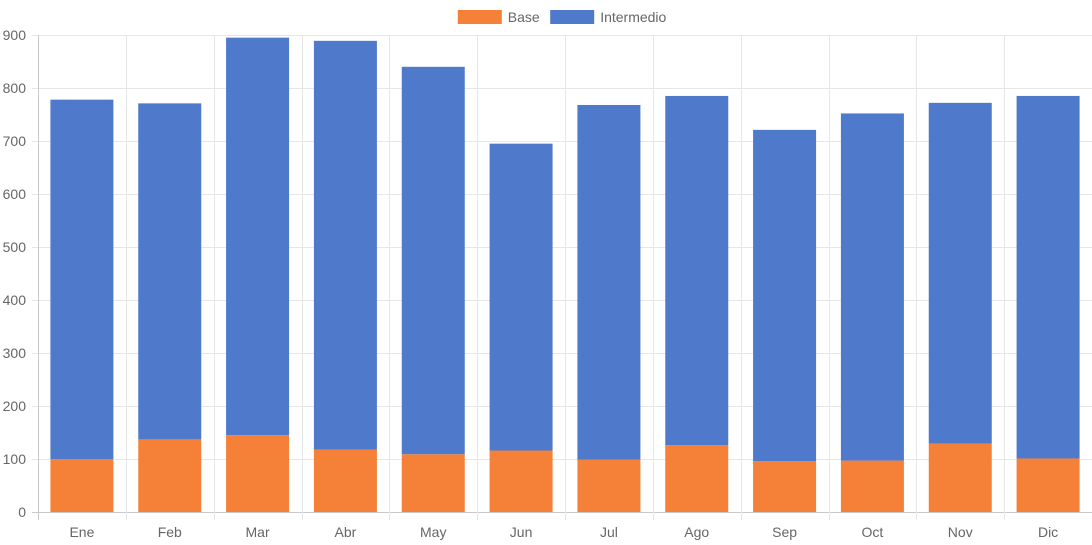  Describe the element at coordinates (346, 532) in the screenshot. I see `x-tick-label: Abr` at that location.